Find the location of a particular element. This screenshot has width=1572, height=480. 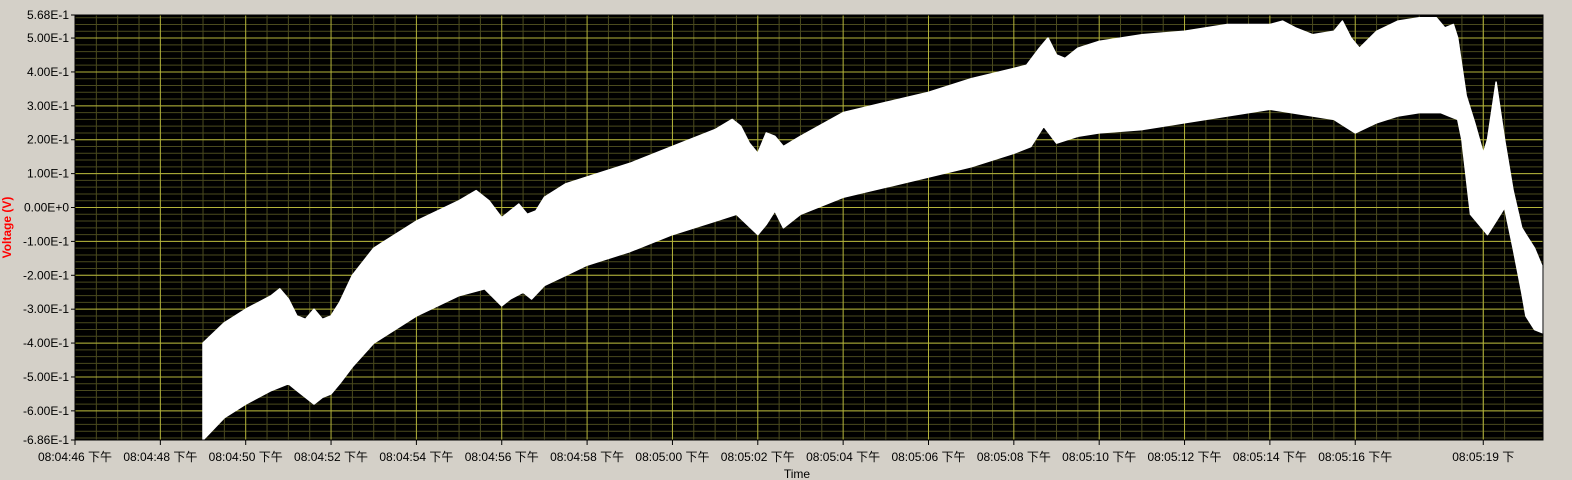

x-tick-label: 08:05:12 下午 is located at coordinates (1185, 457).